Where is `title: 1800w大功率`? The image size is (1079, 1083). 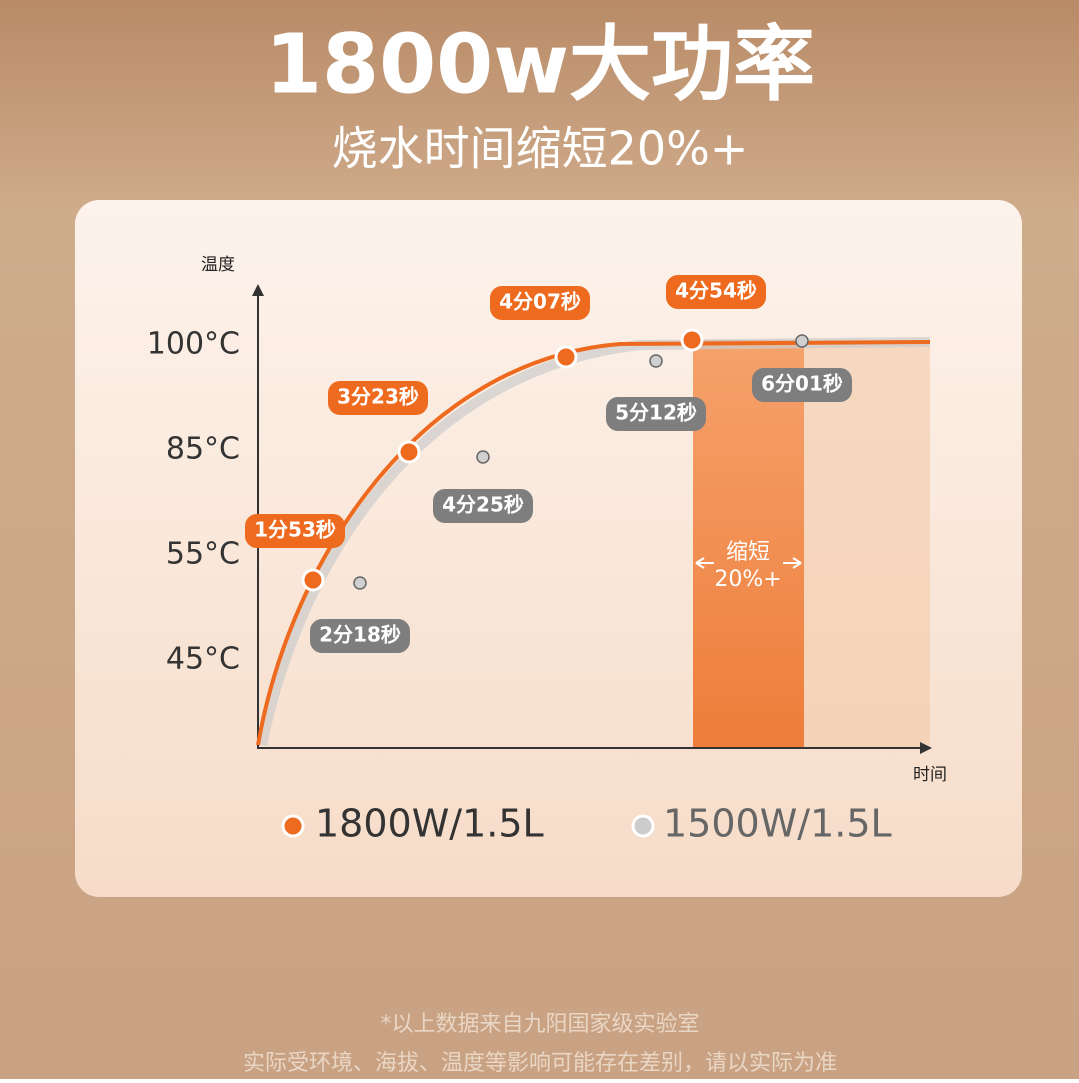
title: 1800w大功率 is located at coordinates (540, 64).